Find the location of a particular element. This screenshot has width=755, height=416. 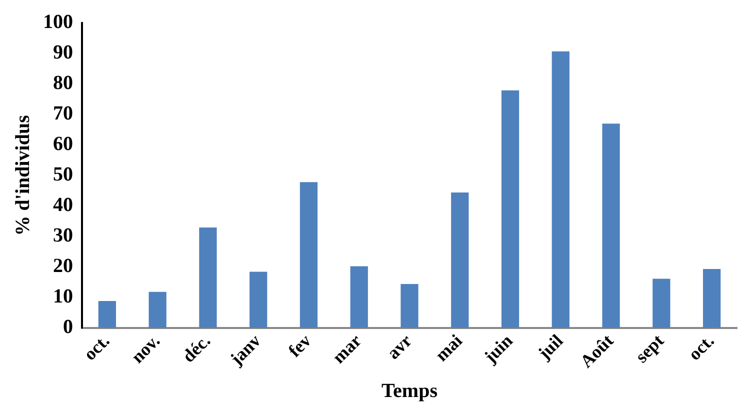

y-tick-label: 70 is located at coordinates (63, 113).